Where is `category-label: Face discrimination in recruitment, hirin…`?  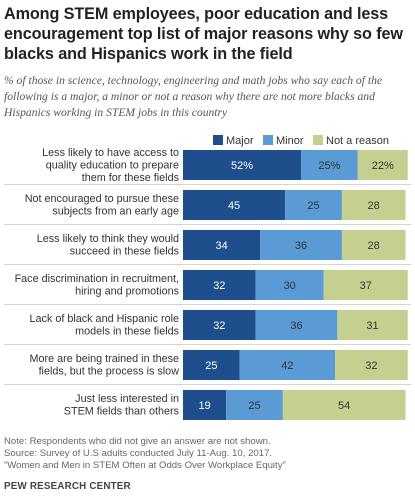 category-label: Face discrimination in recruitment, hirin… is located at coordinates (97, 285).